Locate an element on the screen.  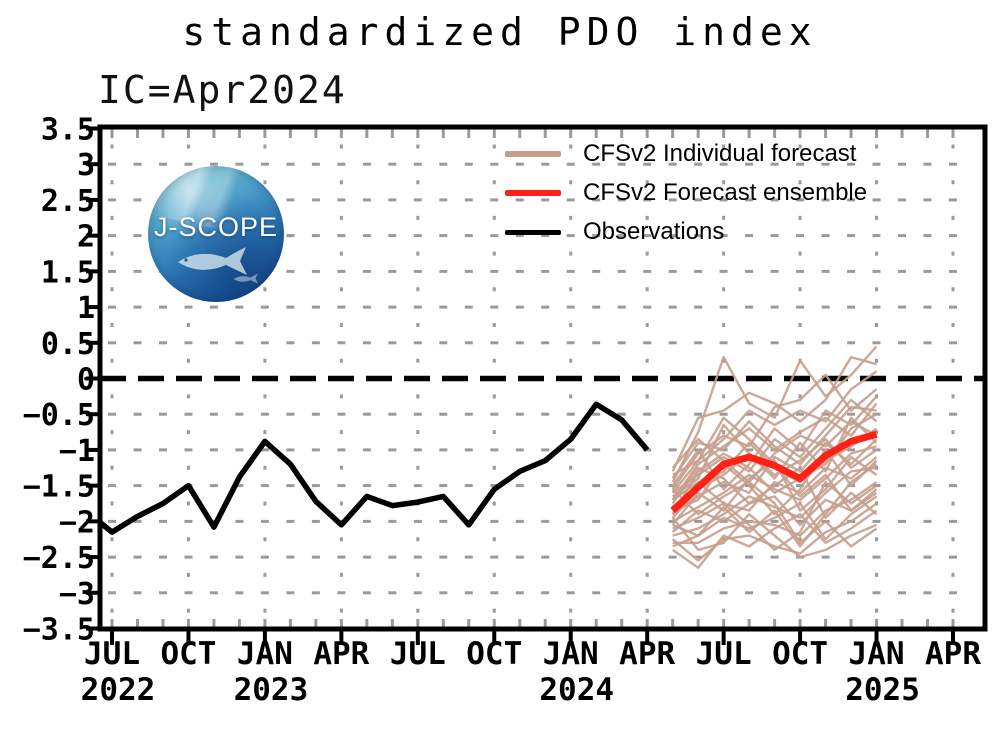
y-tick-label: −1.5 is located at coordinates (59, 487).